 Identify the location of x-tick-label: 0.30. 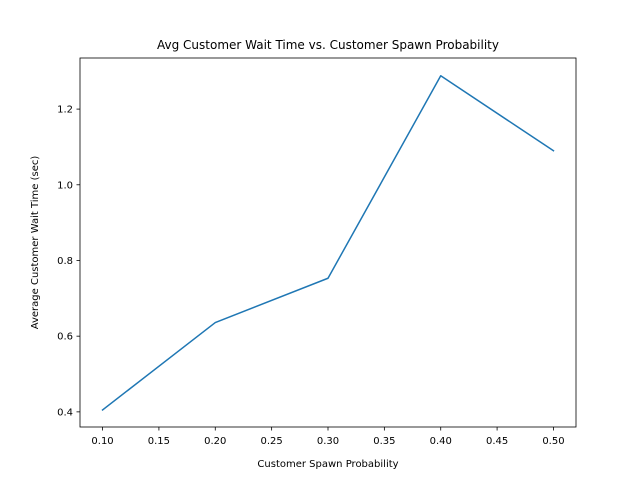
(328, 441).